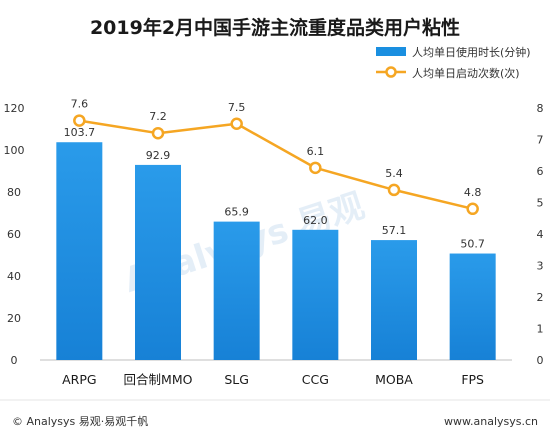  What do you see at coordinates (315, 379) in the screenshot?
I see `x-tick-label: CCG` at bounding box center [315, 379].